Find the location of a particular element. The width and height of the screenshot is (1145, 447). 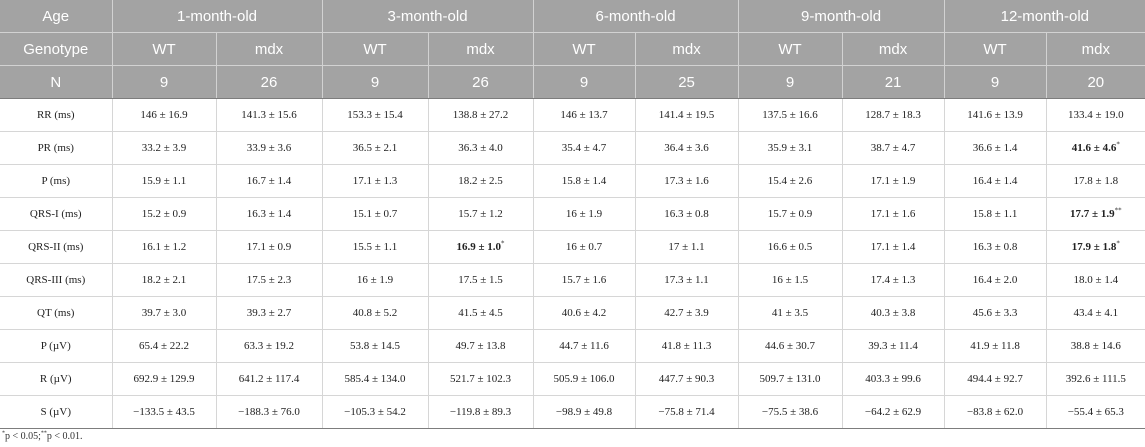

cell-value: 15.2 ± 0.9 is located at coordinates (164, 214).